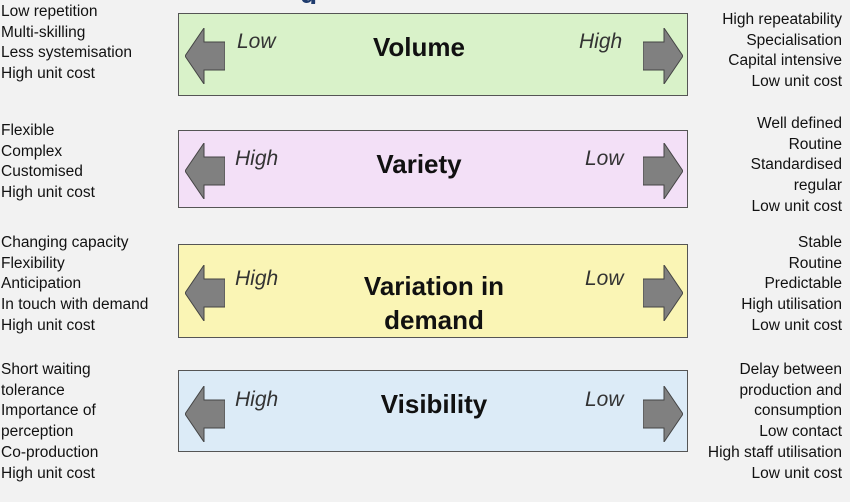 This screenshot has width=850, height=502. What do you see at coordinates (798, 411) in the screenshot?
I see `trait-text: consumption` at bounding box center [798, 411].